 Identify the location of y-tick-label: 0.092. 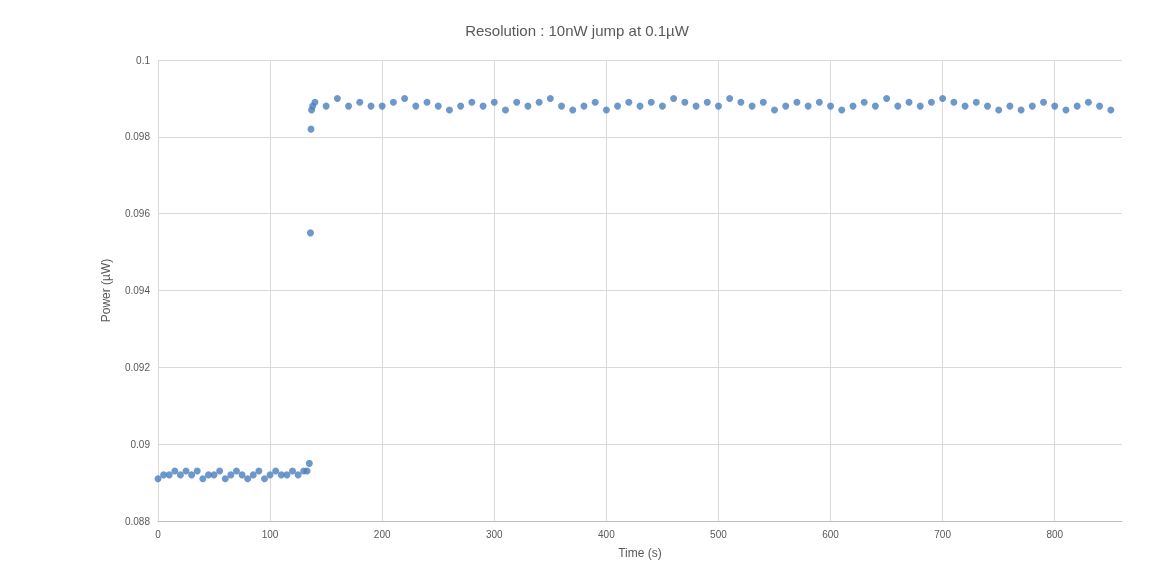
(137, 367).